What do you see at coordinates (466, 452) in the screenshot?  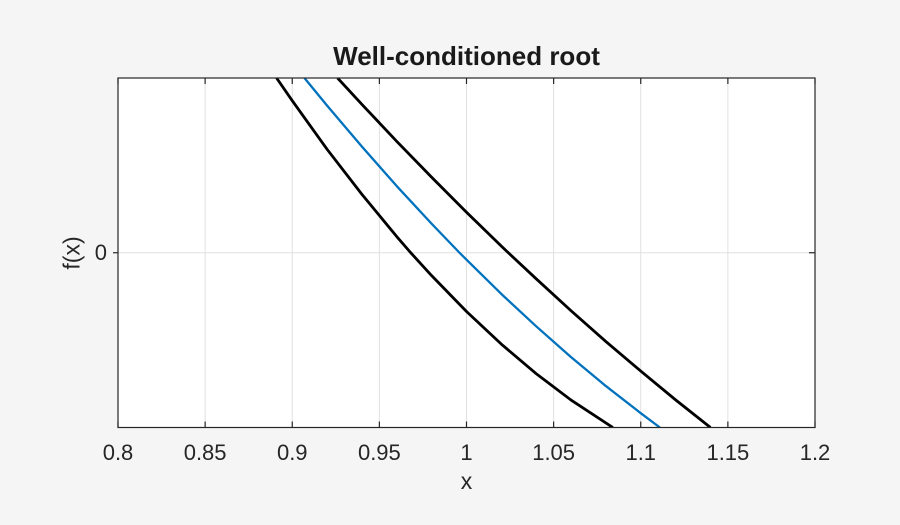 I see `x-tick-label: 1` at bounding box center [466, 452].